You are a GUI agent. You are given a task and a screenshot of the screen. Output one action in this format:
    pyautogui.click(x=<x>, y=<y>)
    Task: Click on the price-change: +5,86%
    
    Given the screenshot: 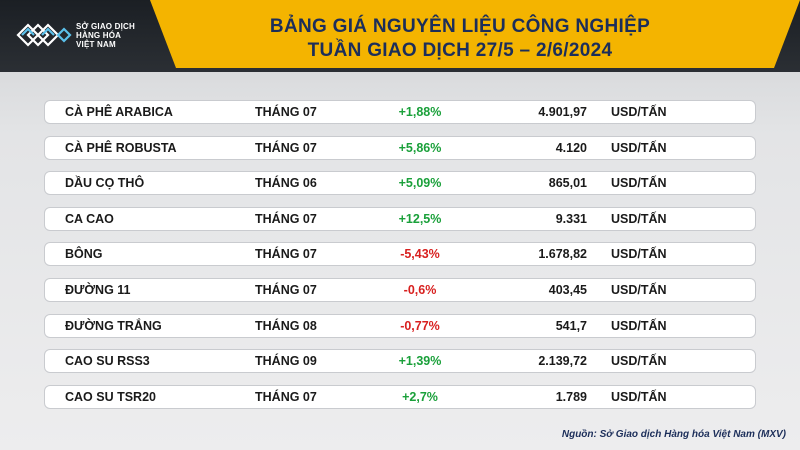 What is the action you would take?
    pyautogui.click(x=420, y=147)
    